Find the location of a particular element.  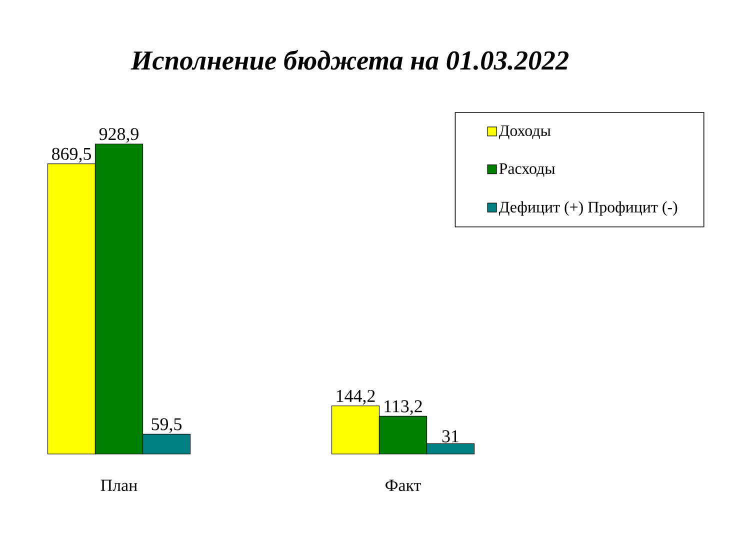

legend-label: Доходы is located at coordinates (524, 132).